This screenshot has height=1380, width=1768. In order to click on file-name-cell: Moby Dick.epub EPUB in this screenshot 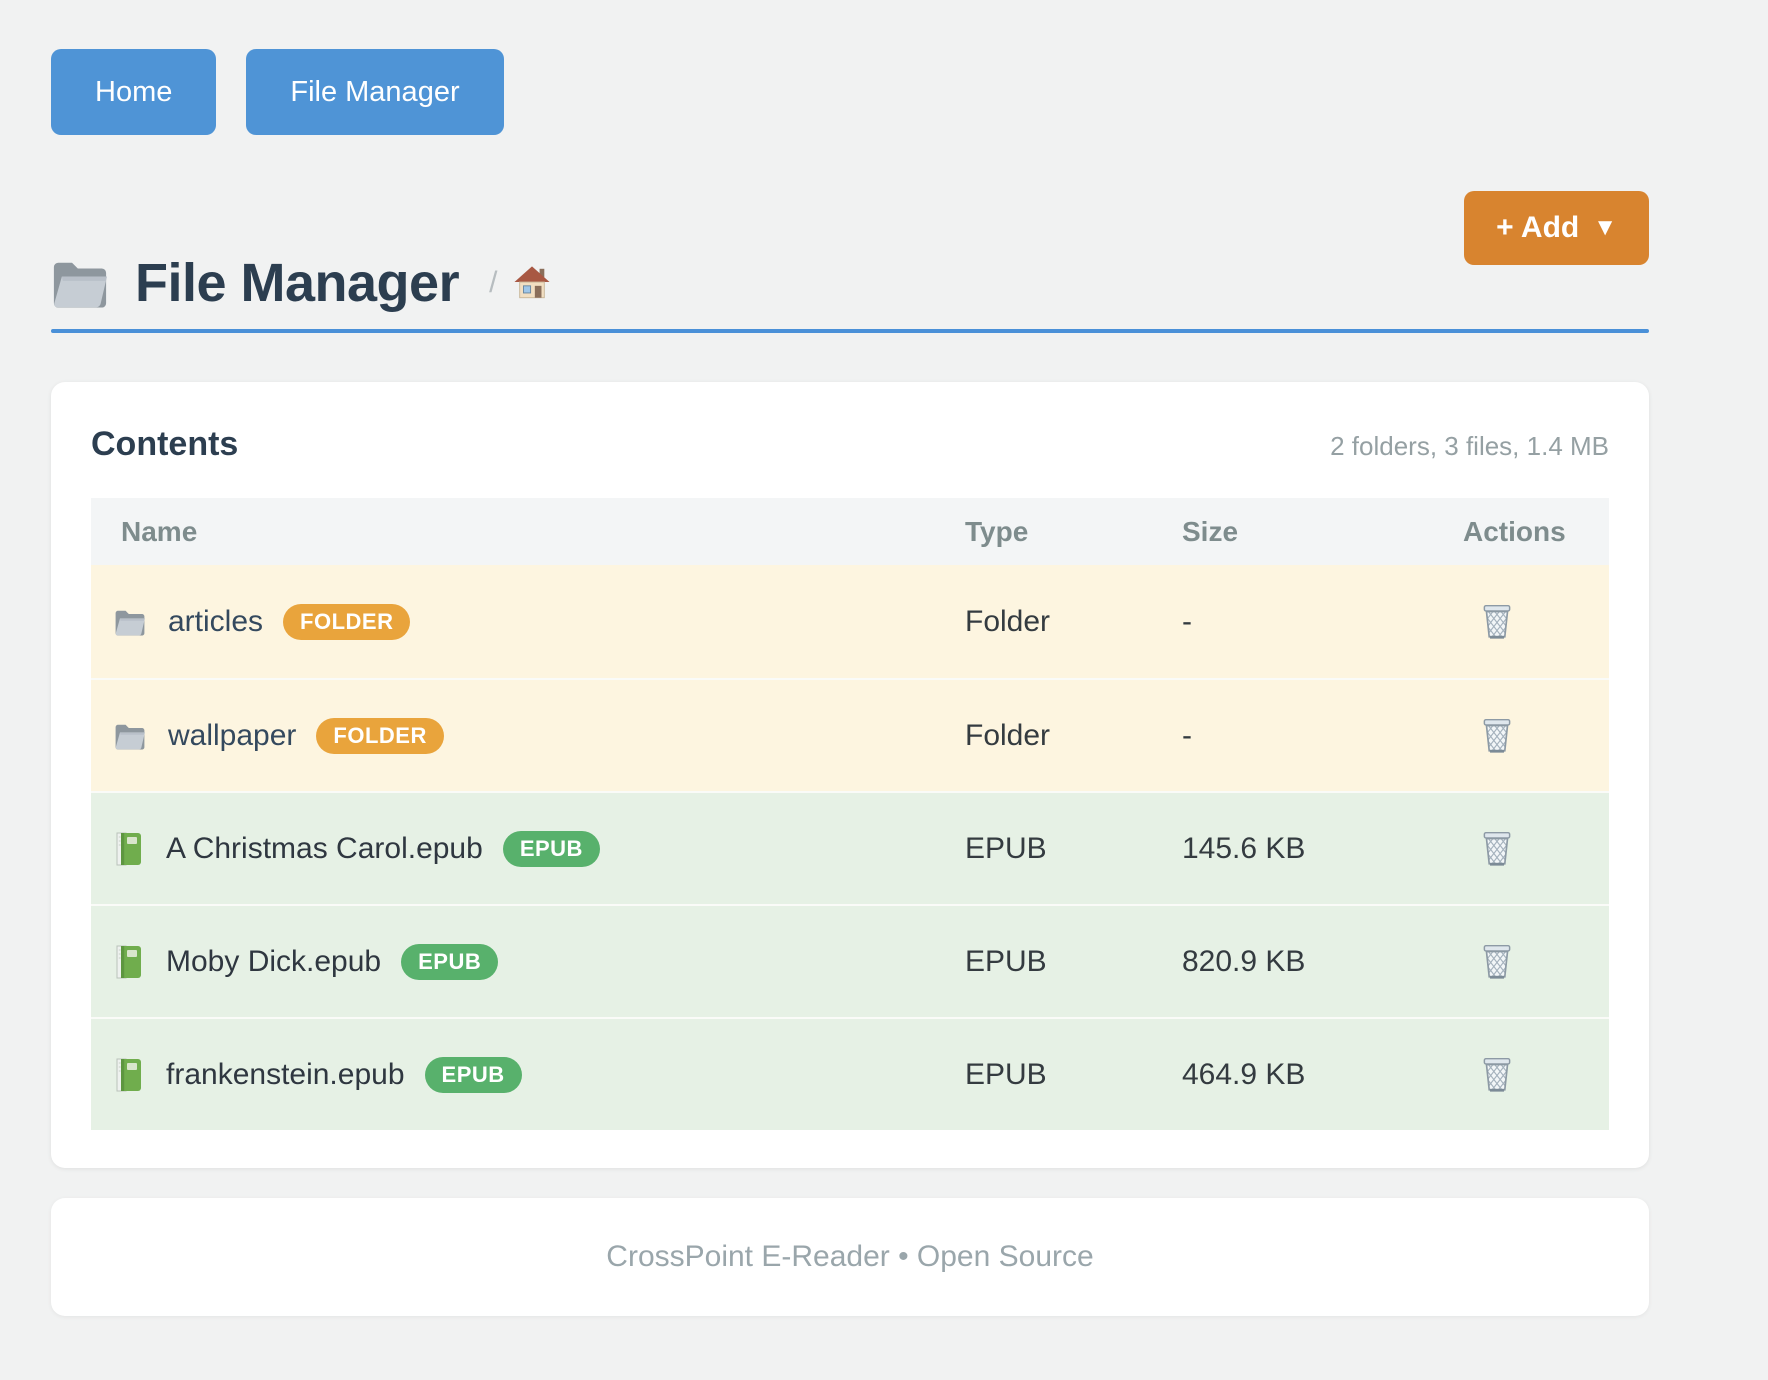, I will do `click(528, 962)`.